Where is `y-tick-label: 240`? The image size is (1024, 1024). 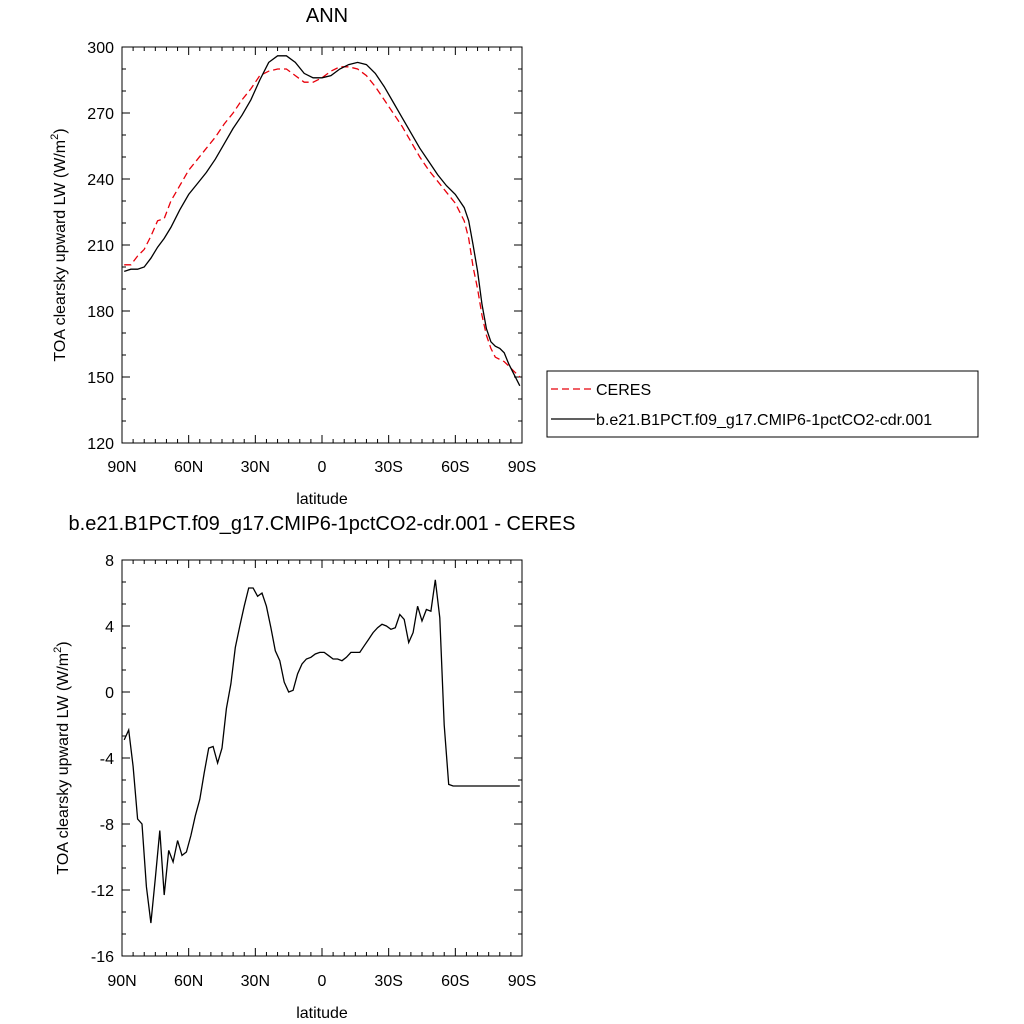 y-tick-label: 240 is located at coordinates (100, 180).